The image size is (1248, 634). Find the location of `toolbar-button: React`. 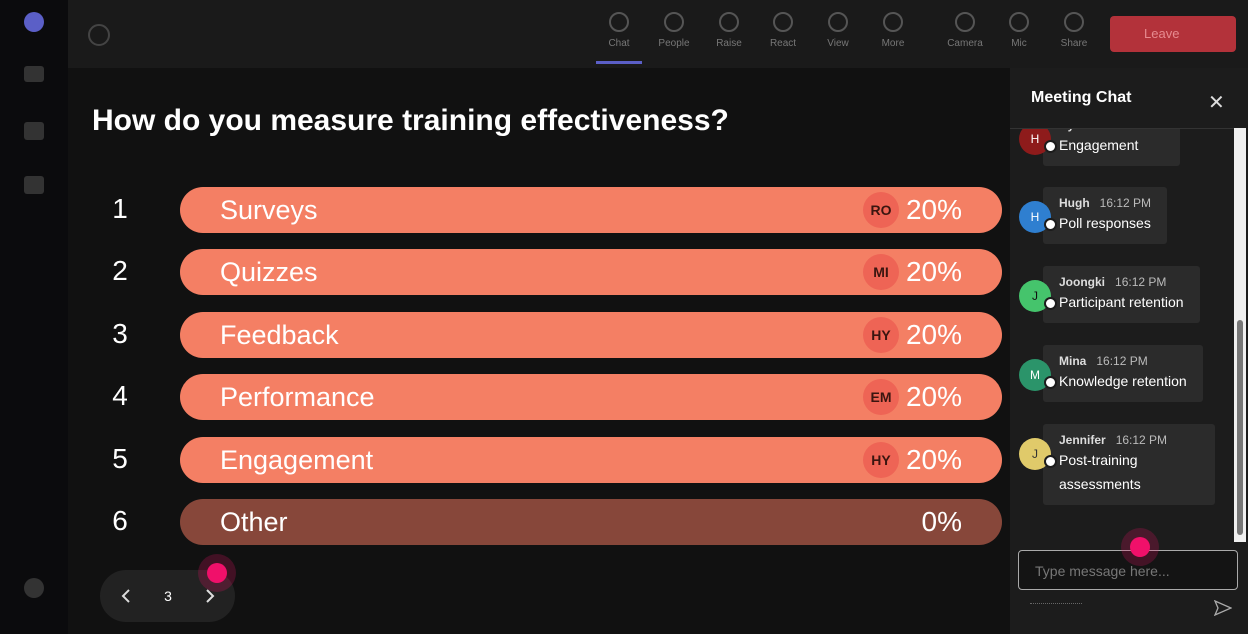

toolbar-button: React is located at coordinates (783, 30).